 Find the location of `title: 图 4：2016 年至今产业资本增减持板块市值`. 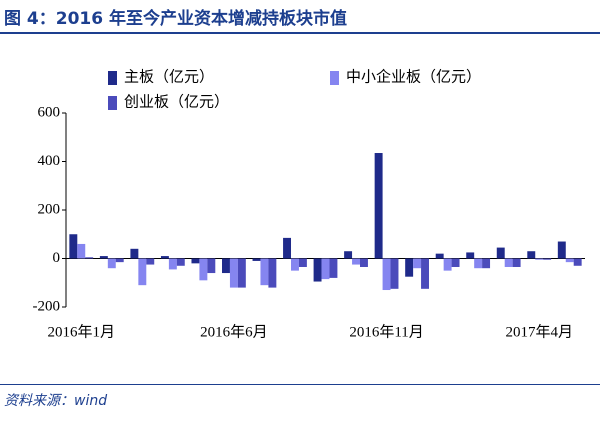

title: 图 4：2016 年至今产业资本增减持板块市值 is located at coordinates (175, 19).